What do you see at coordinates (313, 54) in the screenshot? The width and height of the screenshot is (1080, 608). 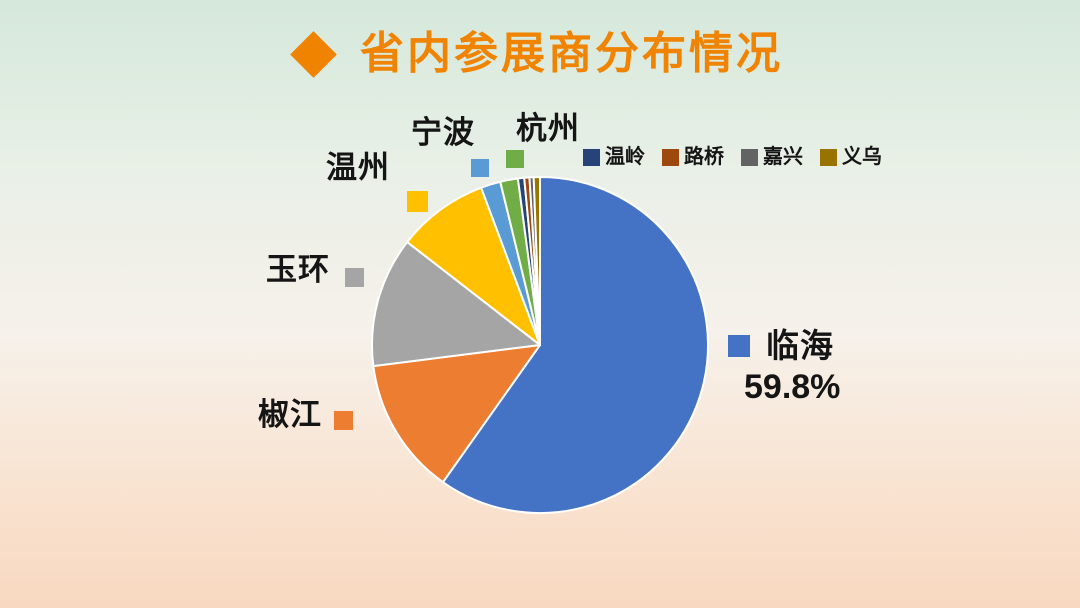 I see `diamond-icon` at bounding box center [313, 54].